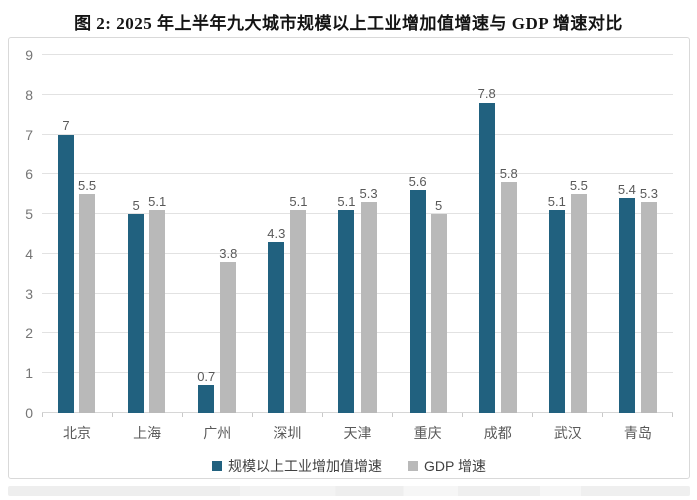 This screenshot has width=697, height=500. I want to click on x-axis-labels: 北京 上海 广州 深圳 天津 重庆 成都 武汉 青岛, so click(357, 433).